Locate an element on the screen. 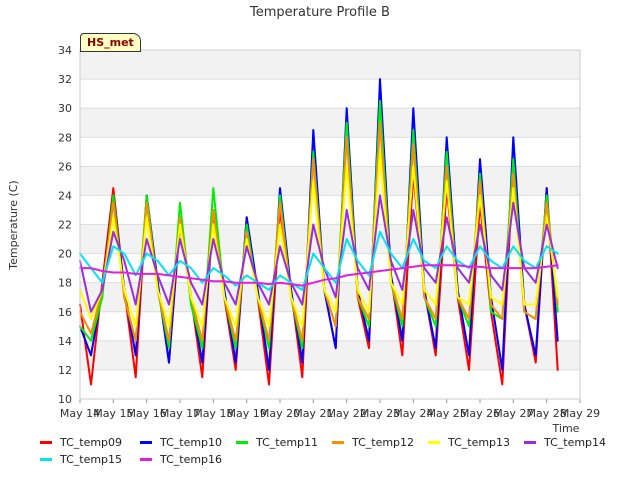  legend-item: TC_temp14 is located at coordinates (565, 442).